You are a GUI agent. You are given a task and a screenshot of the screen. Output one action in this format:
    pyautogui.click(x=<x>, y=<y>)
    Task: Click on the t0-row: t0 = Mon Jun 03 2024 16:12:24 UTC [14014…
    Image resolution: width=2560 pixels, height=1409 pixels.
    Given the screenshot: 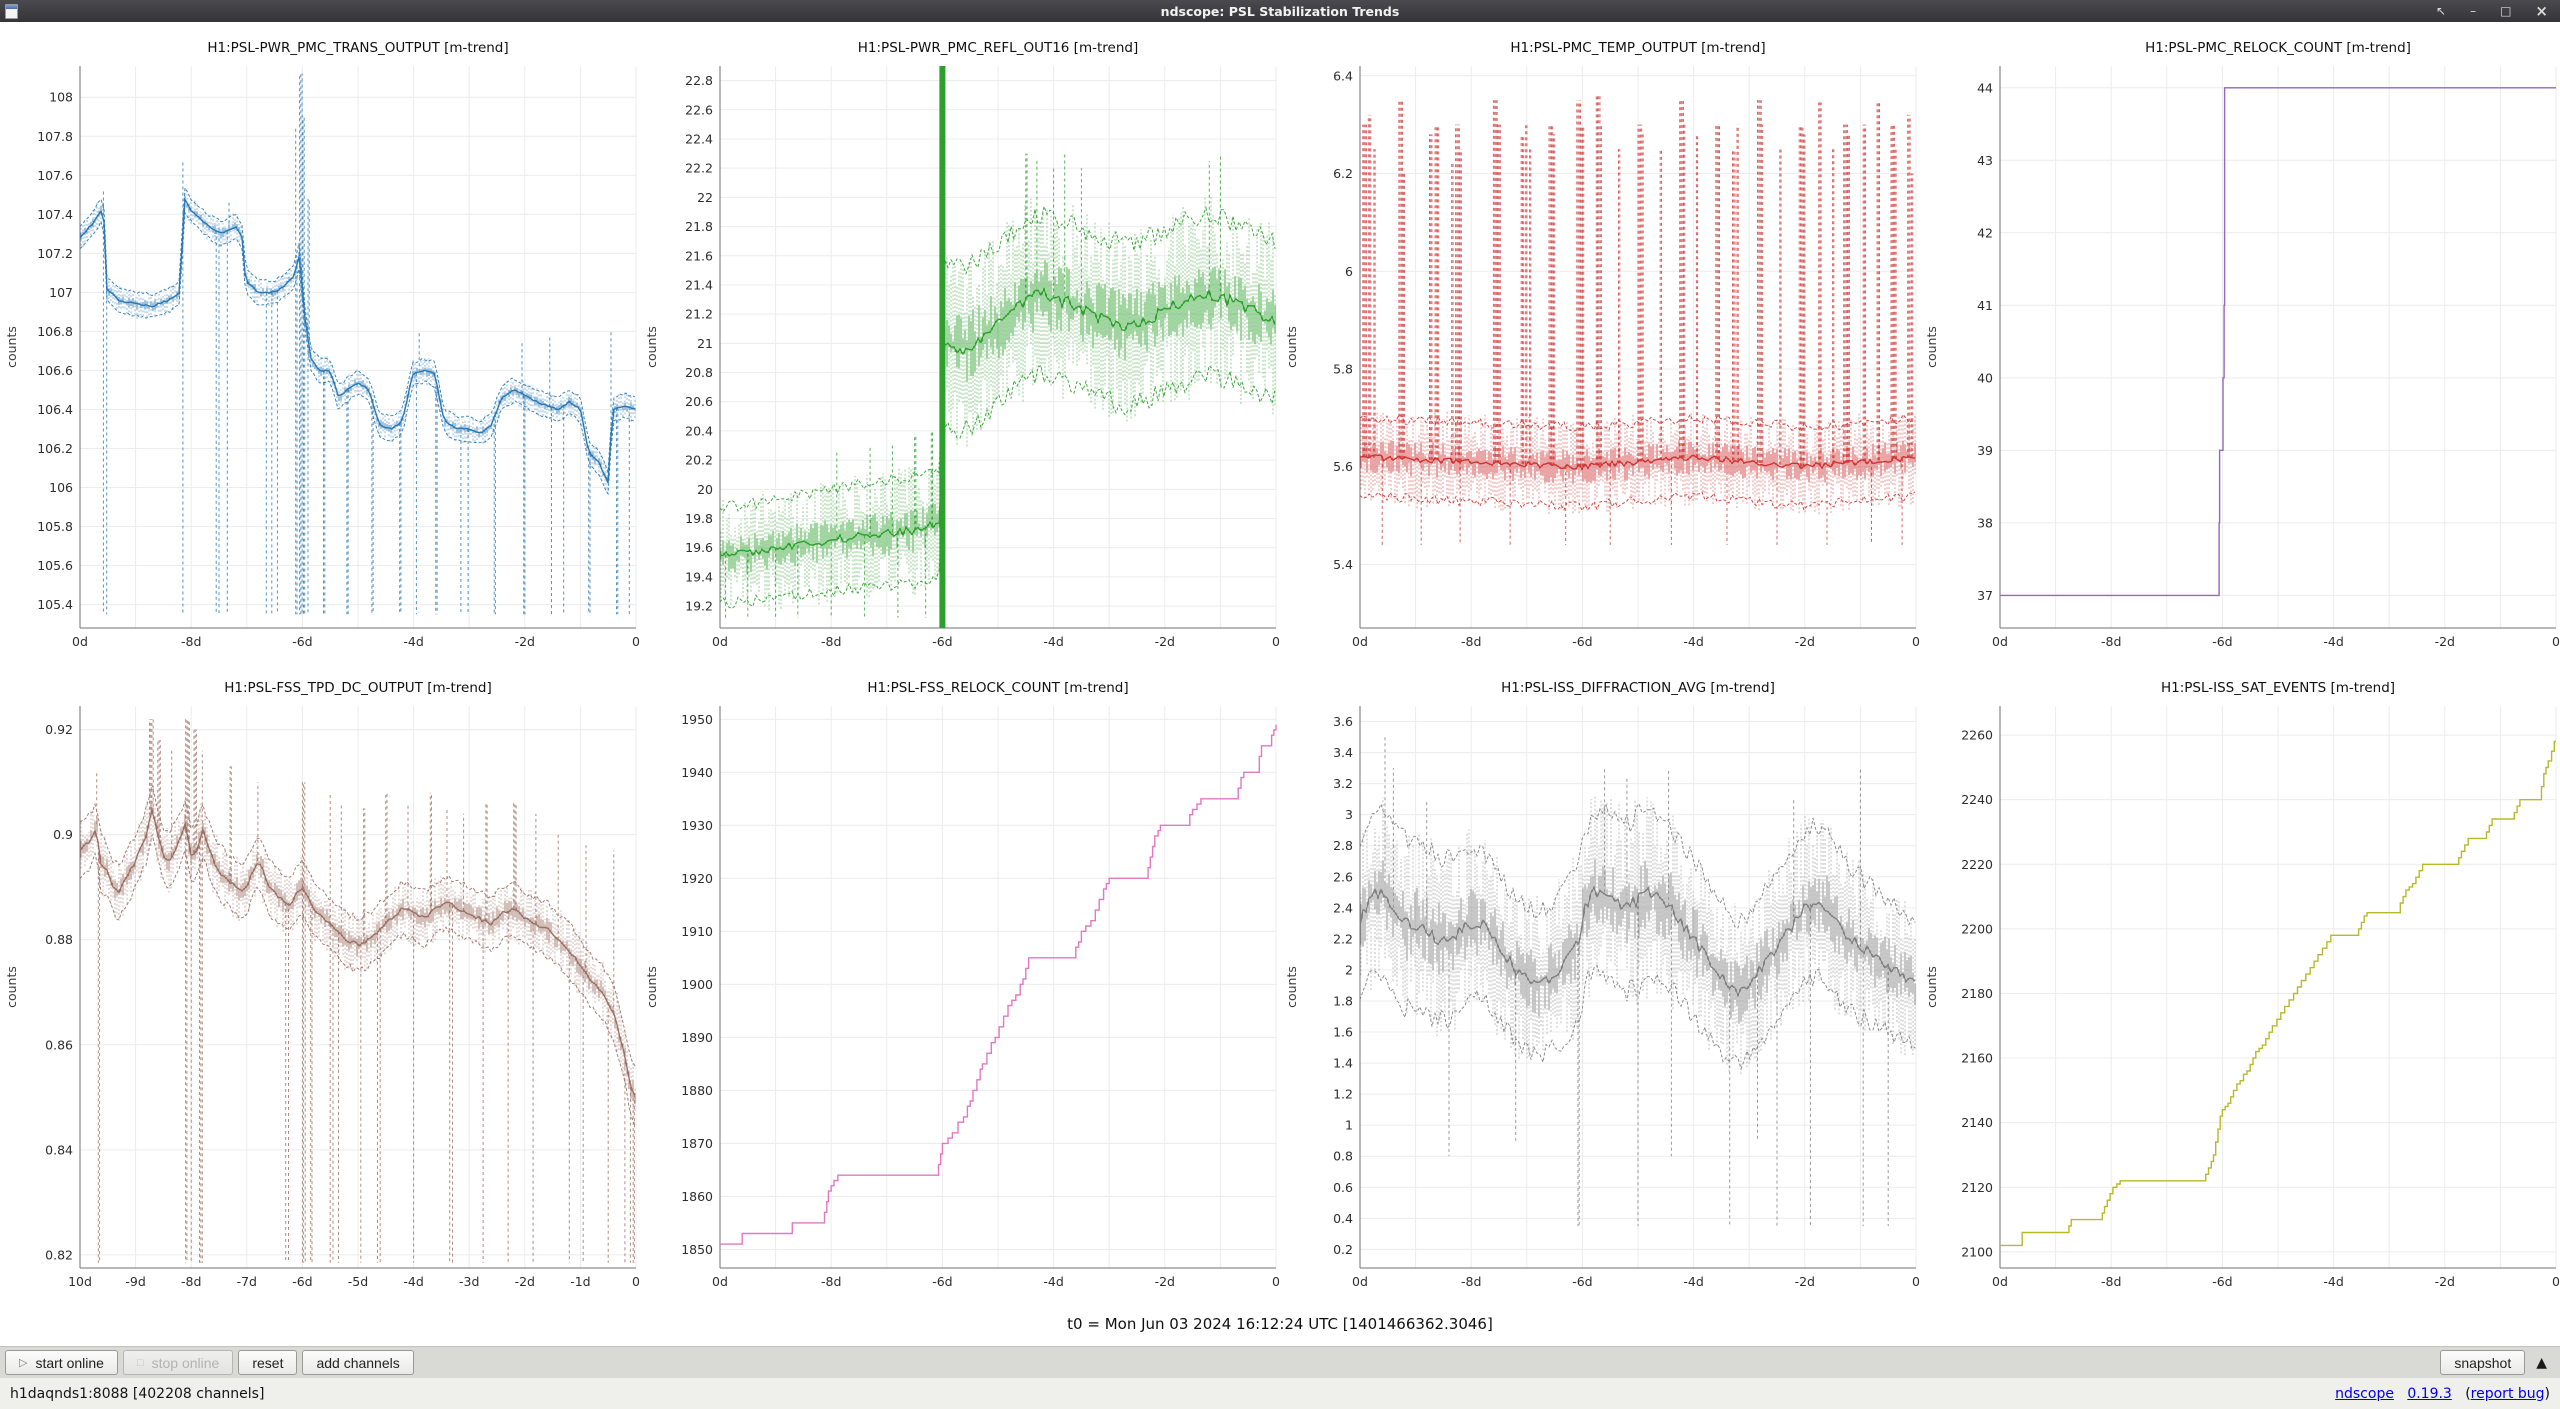 What is the action you would take?
    pyautogui.click(x=1280, y=1324)
    